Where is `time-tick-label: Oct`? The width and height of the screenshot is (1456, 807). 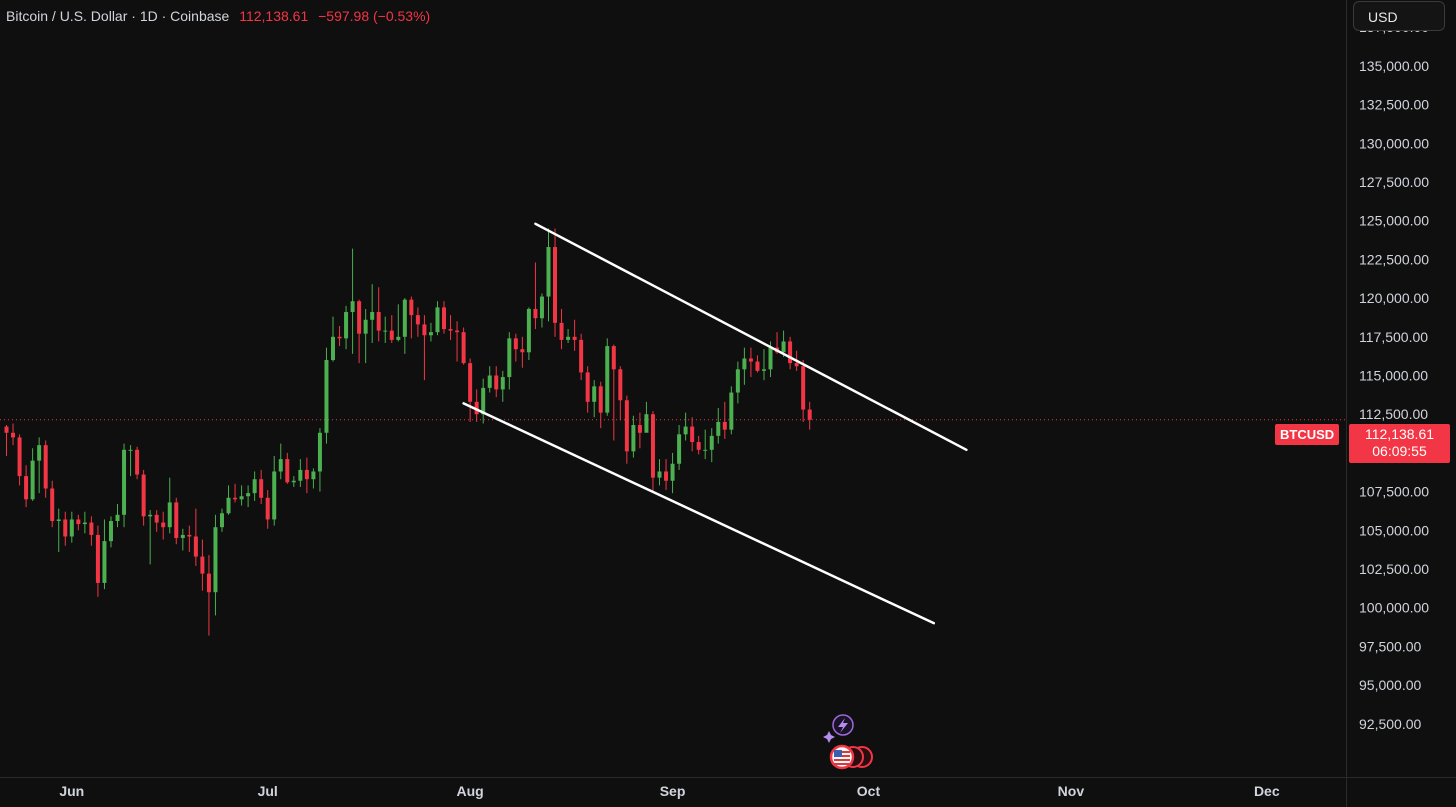 time-tick-label: Oct is located at coordinates (869, 791).